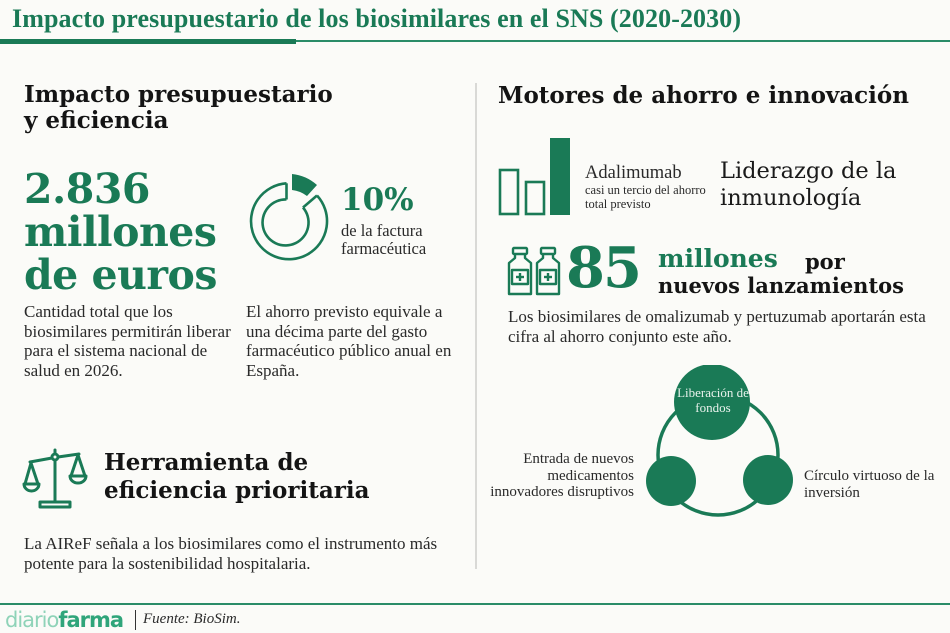 This screenshot has width=950, height=633. I want to click on title-rule-accent, so click(148, 41).